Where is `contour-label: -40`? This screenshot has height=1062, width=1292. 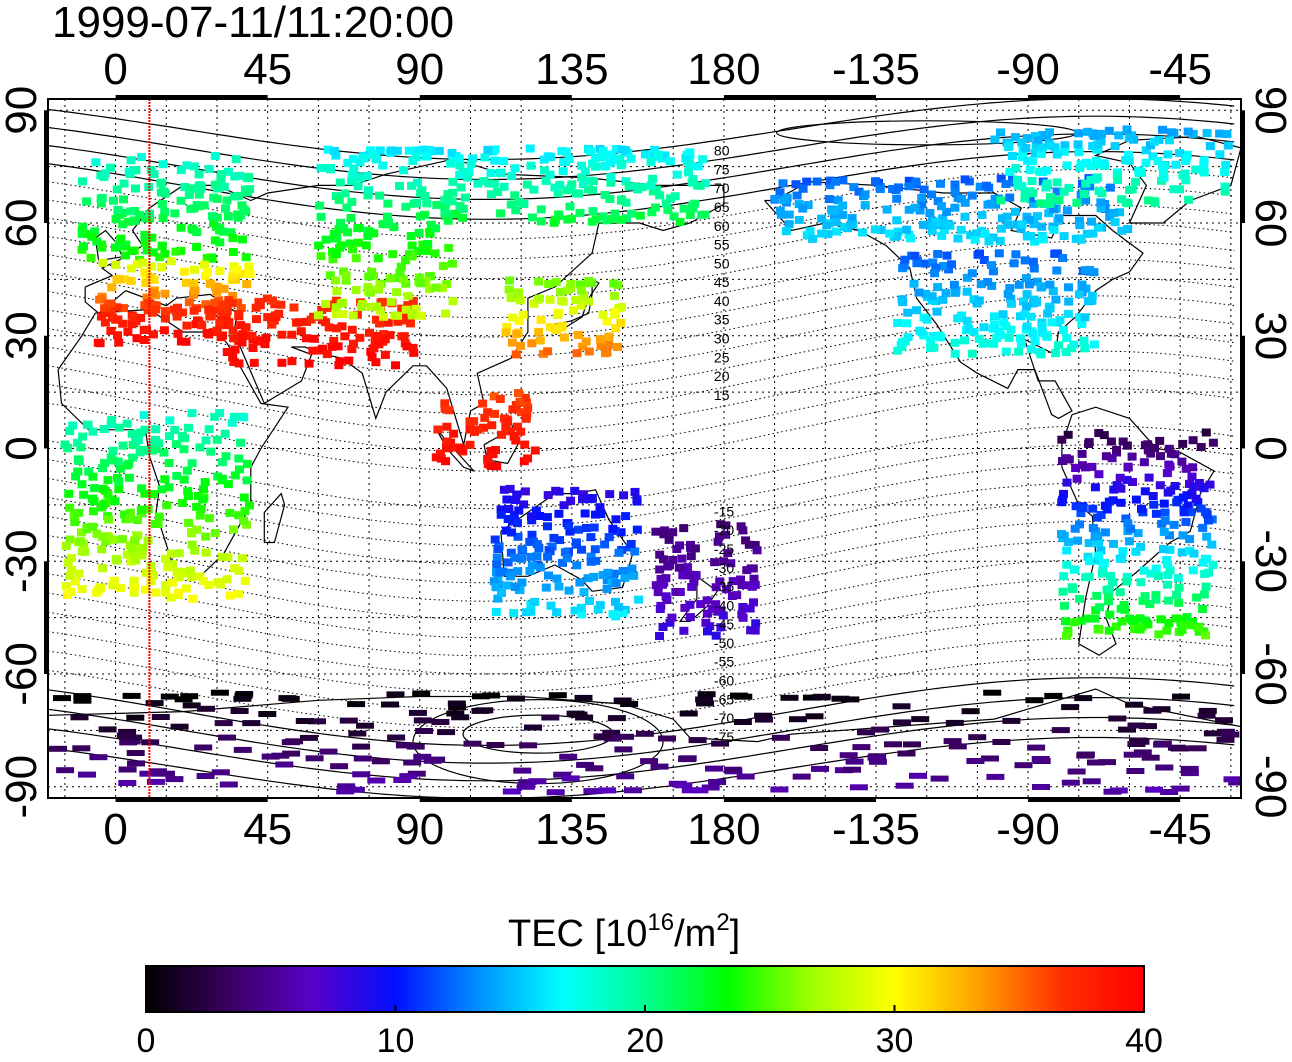 contour-label: -40 is located at coordinates (724, 605).